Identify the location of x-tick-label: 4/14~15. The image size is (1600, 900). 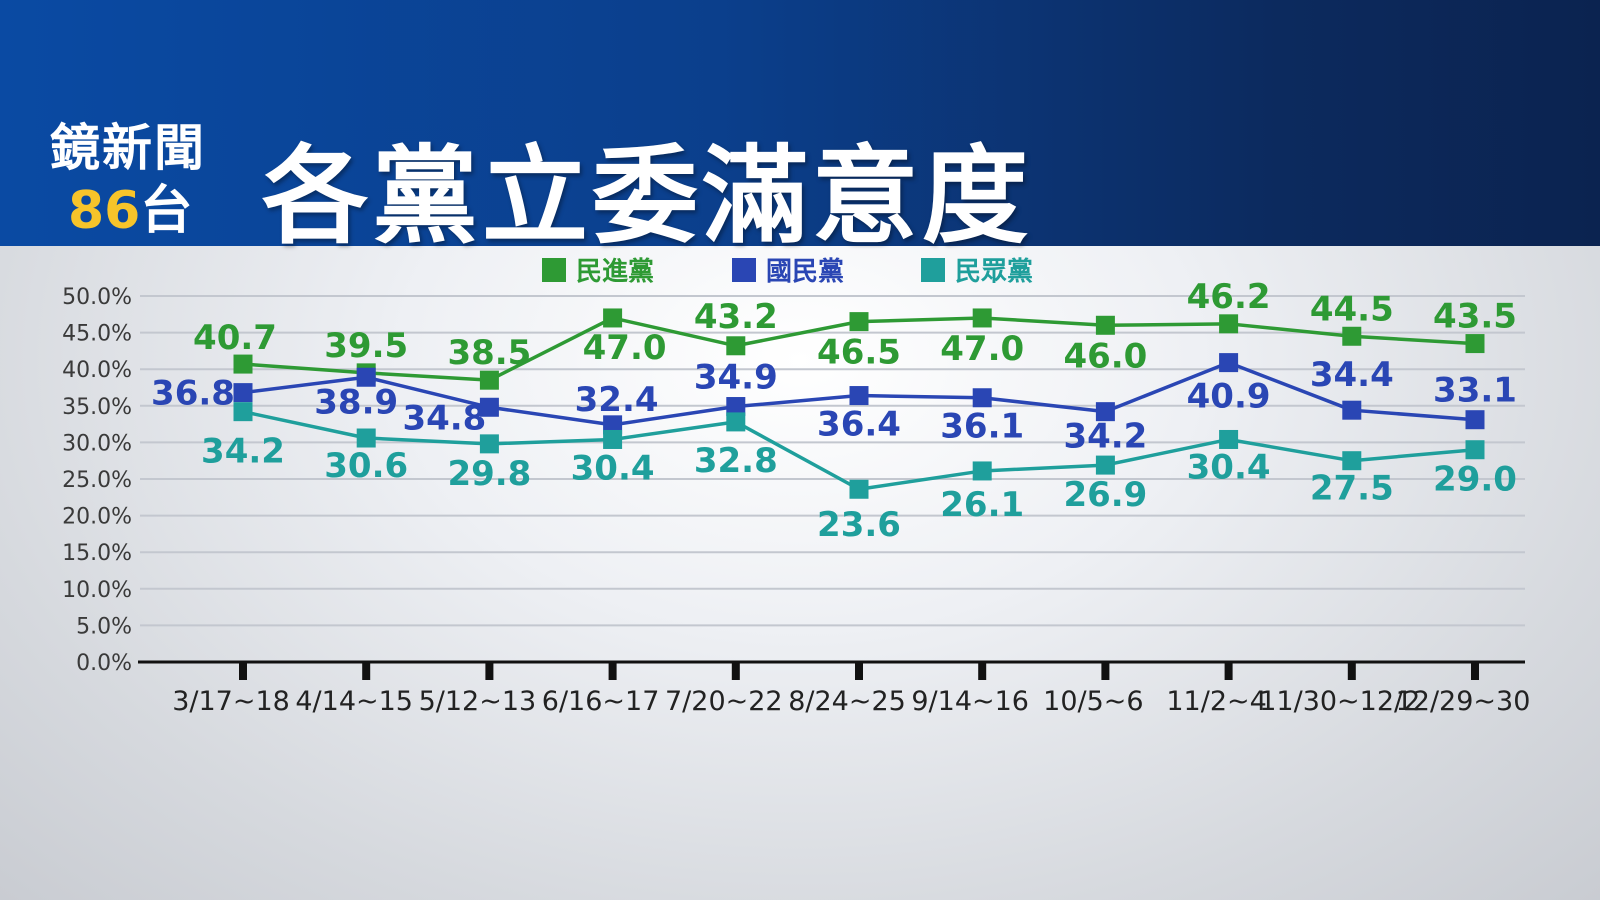
(354, 701).